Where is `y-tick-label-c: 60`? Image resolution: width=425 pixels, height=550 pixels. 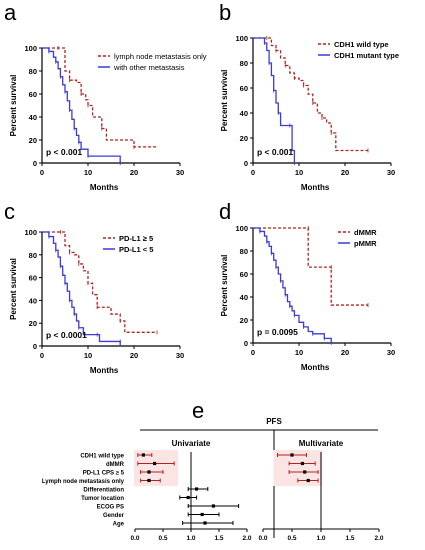 y-tick-label-c: 60 is located at coordinates (33, 278).